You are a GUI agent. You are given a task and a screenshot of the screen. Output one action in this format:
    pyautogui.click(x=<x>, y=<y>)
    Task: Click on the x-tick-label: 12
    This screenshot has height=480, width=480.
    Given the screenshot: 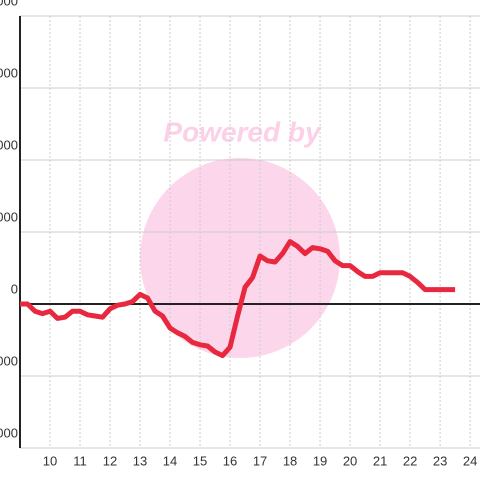 What is the action you would take?
    pyautogui.click(x=110, y=460)
    